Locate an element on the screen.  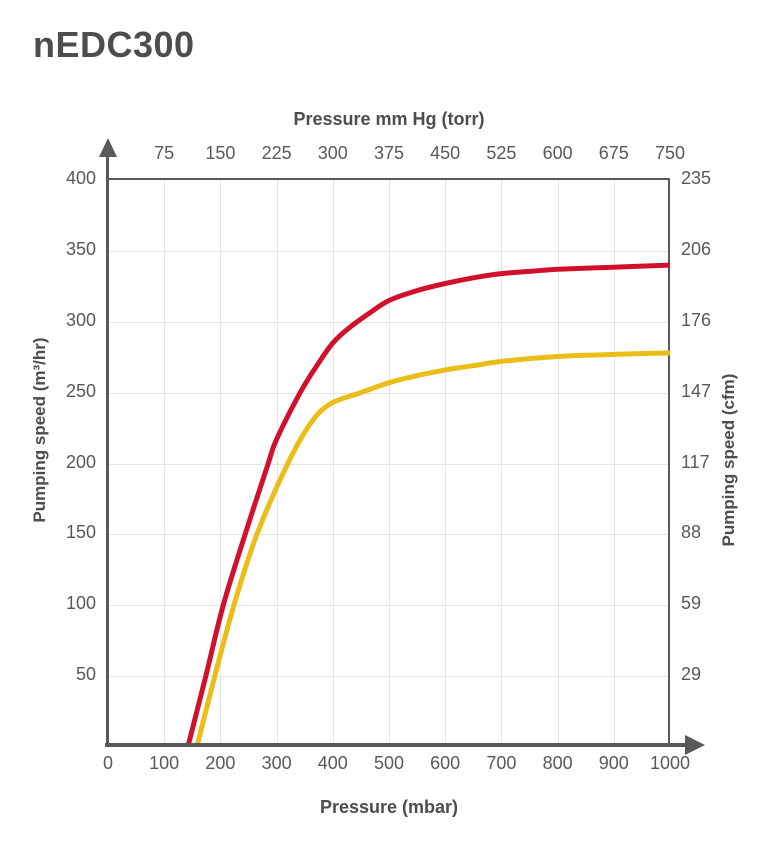
bottom-tick-label: 300 is located at coordinates (276, 763).